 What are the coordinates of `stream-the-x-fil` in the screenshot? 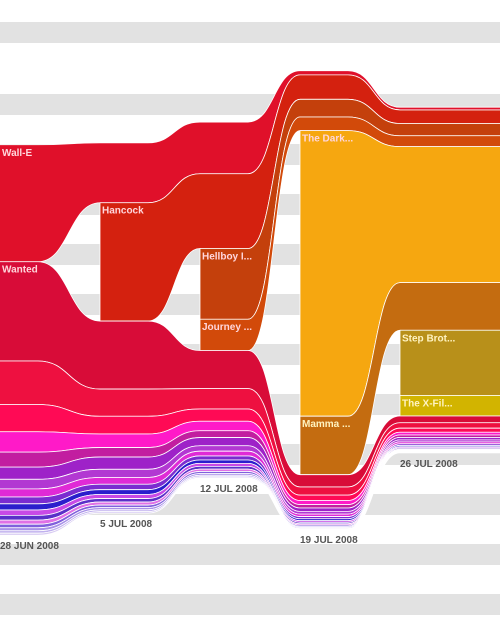 It's located at (449, 406).